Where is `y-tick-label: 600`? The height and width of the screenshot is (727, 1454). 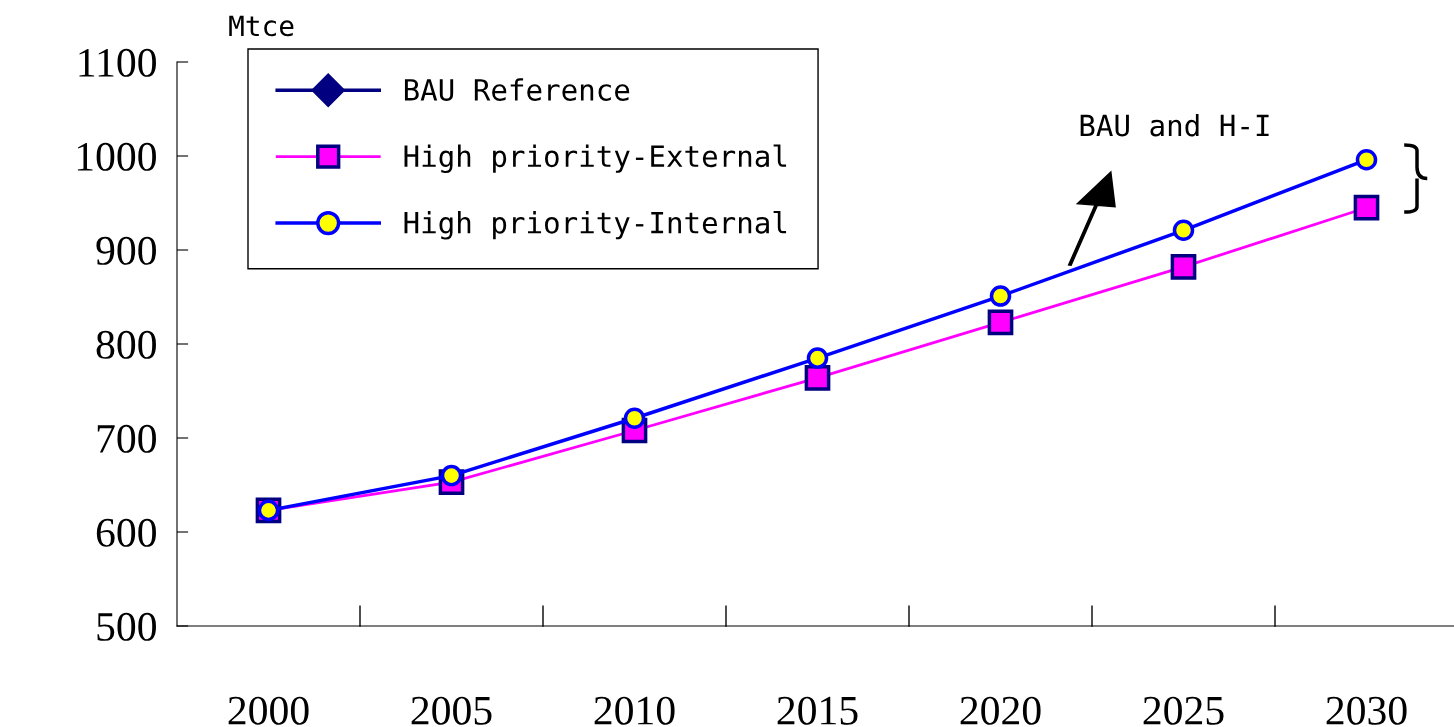
y-tick-label: 600 is located at coordinates (126, 532).